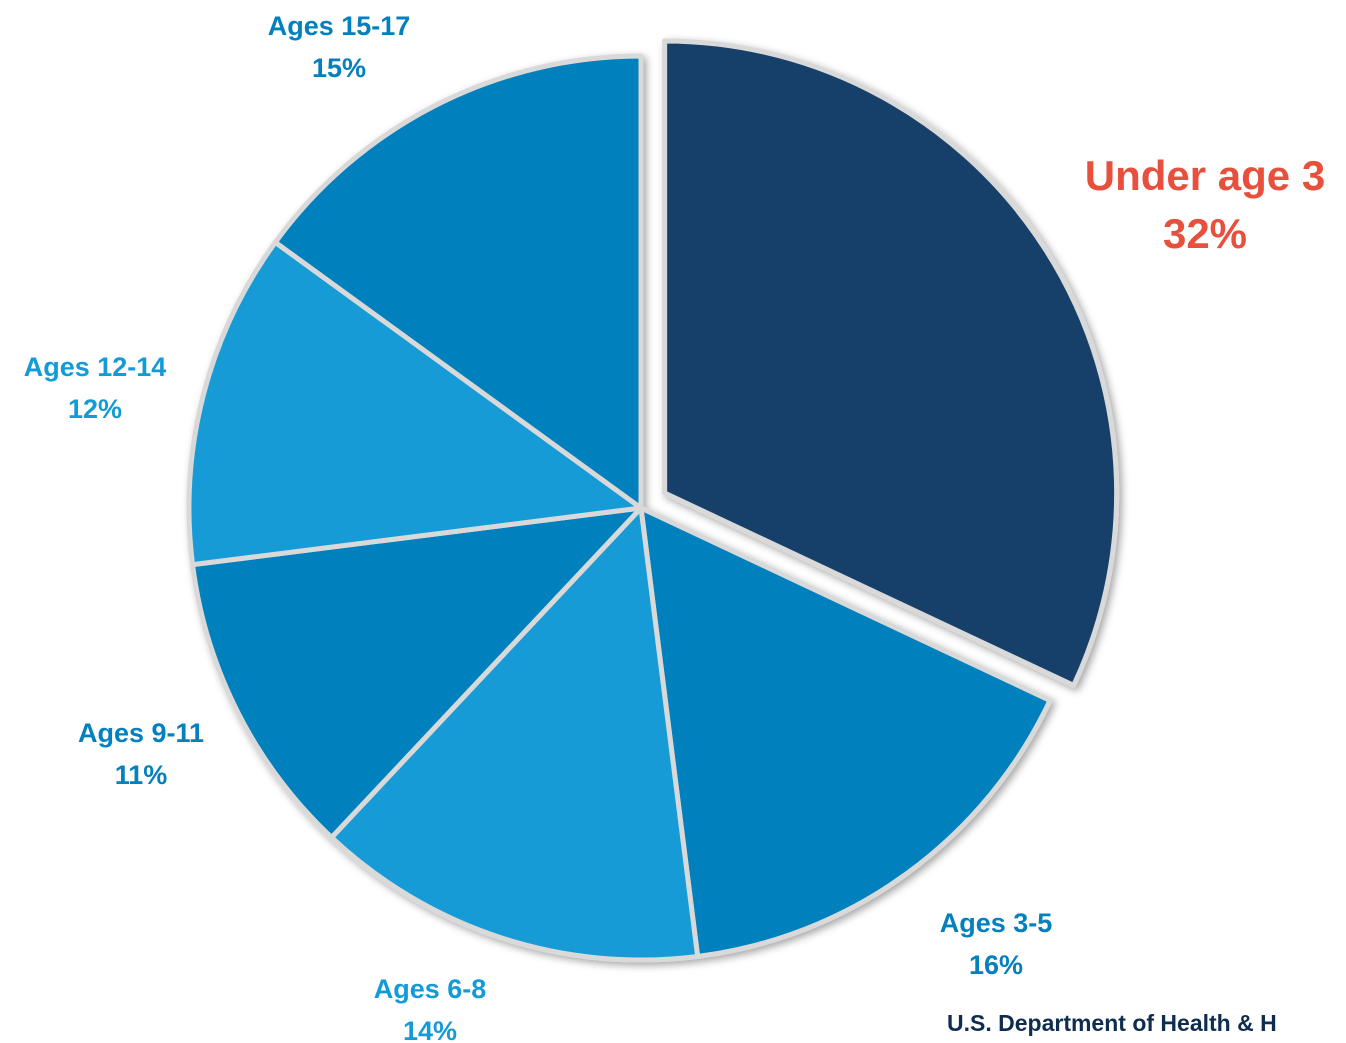  Describe the element at coordinates (95, 367) in the screenshot. I see `slice-label: Ages 12-14` at that location.